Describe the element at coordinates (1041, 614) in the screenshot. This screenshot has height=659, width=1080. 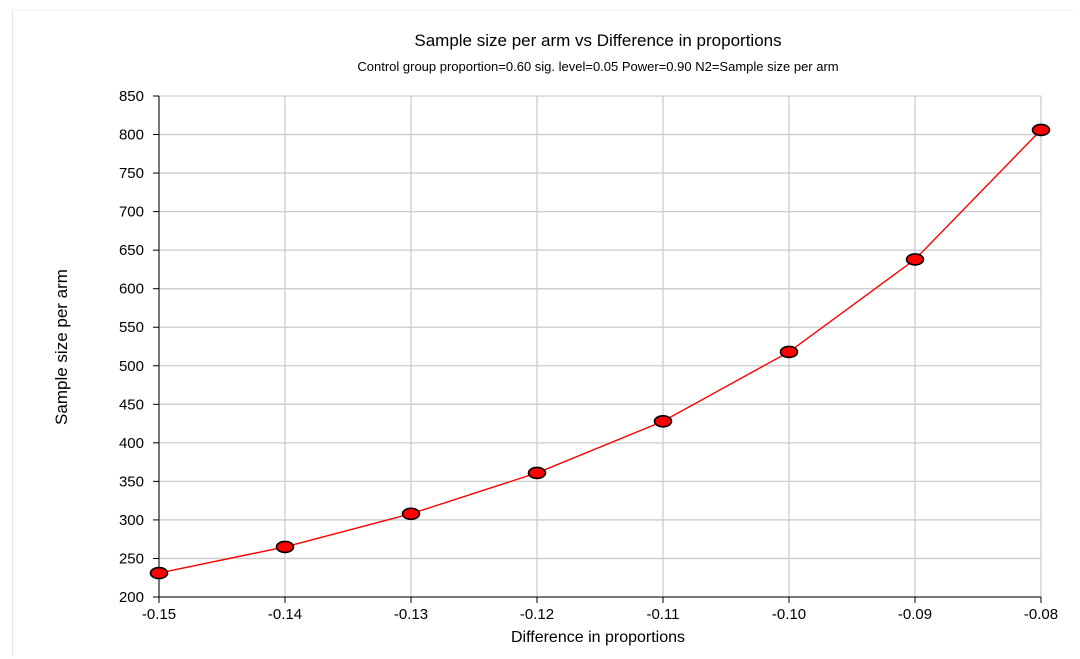
I see `x-tick-label: -0.08` at that location.